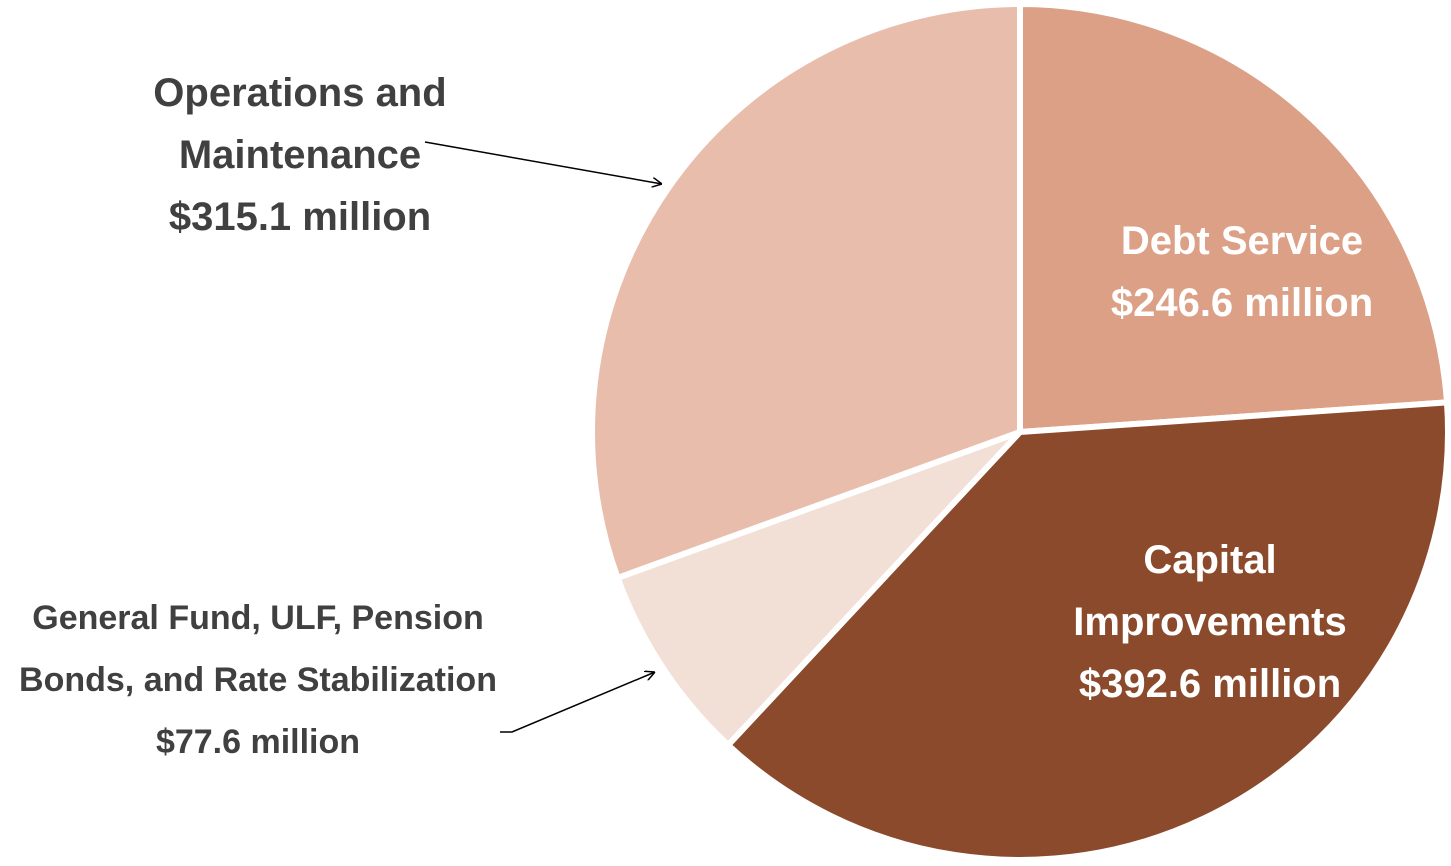  I want to click on category-name: Capital Improvements, so click(1210, 591).